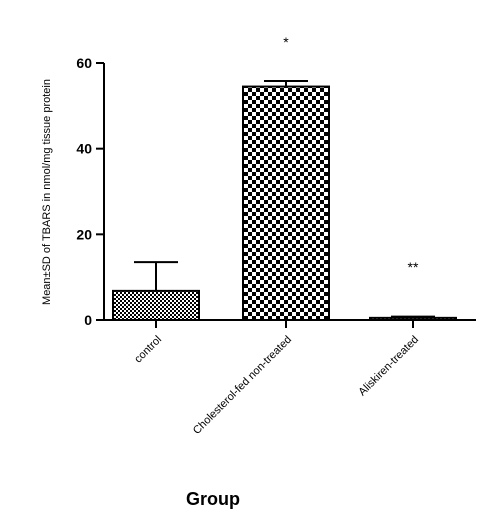 The width and height of the screenshot is (500, 518). Describe the element at coordinates (84, 63) in the screenshot. I see `y-tick-label: 60` at that location.